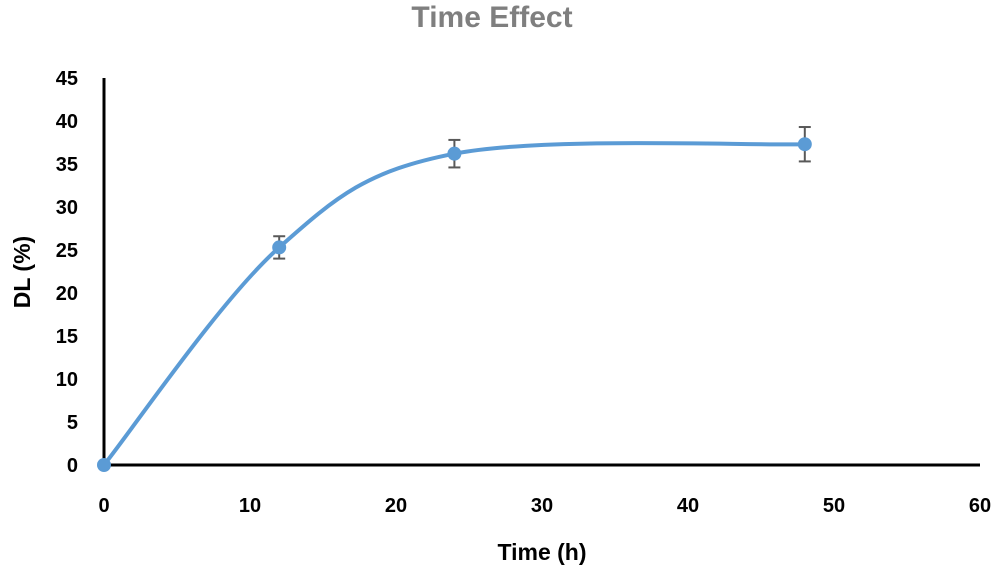 This screenshot has height=569, width=1000. What do you see at coordinates (834, 506) in the screenshot?
I see `x-tick-label: 50` at bounding box center [834, 506].